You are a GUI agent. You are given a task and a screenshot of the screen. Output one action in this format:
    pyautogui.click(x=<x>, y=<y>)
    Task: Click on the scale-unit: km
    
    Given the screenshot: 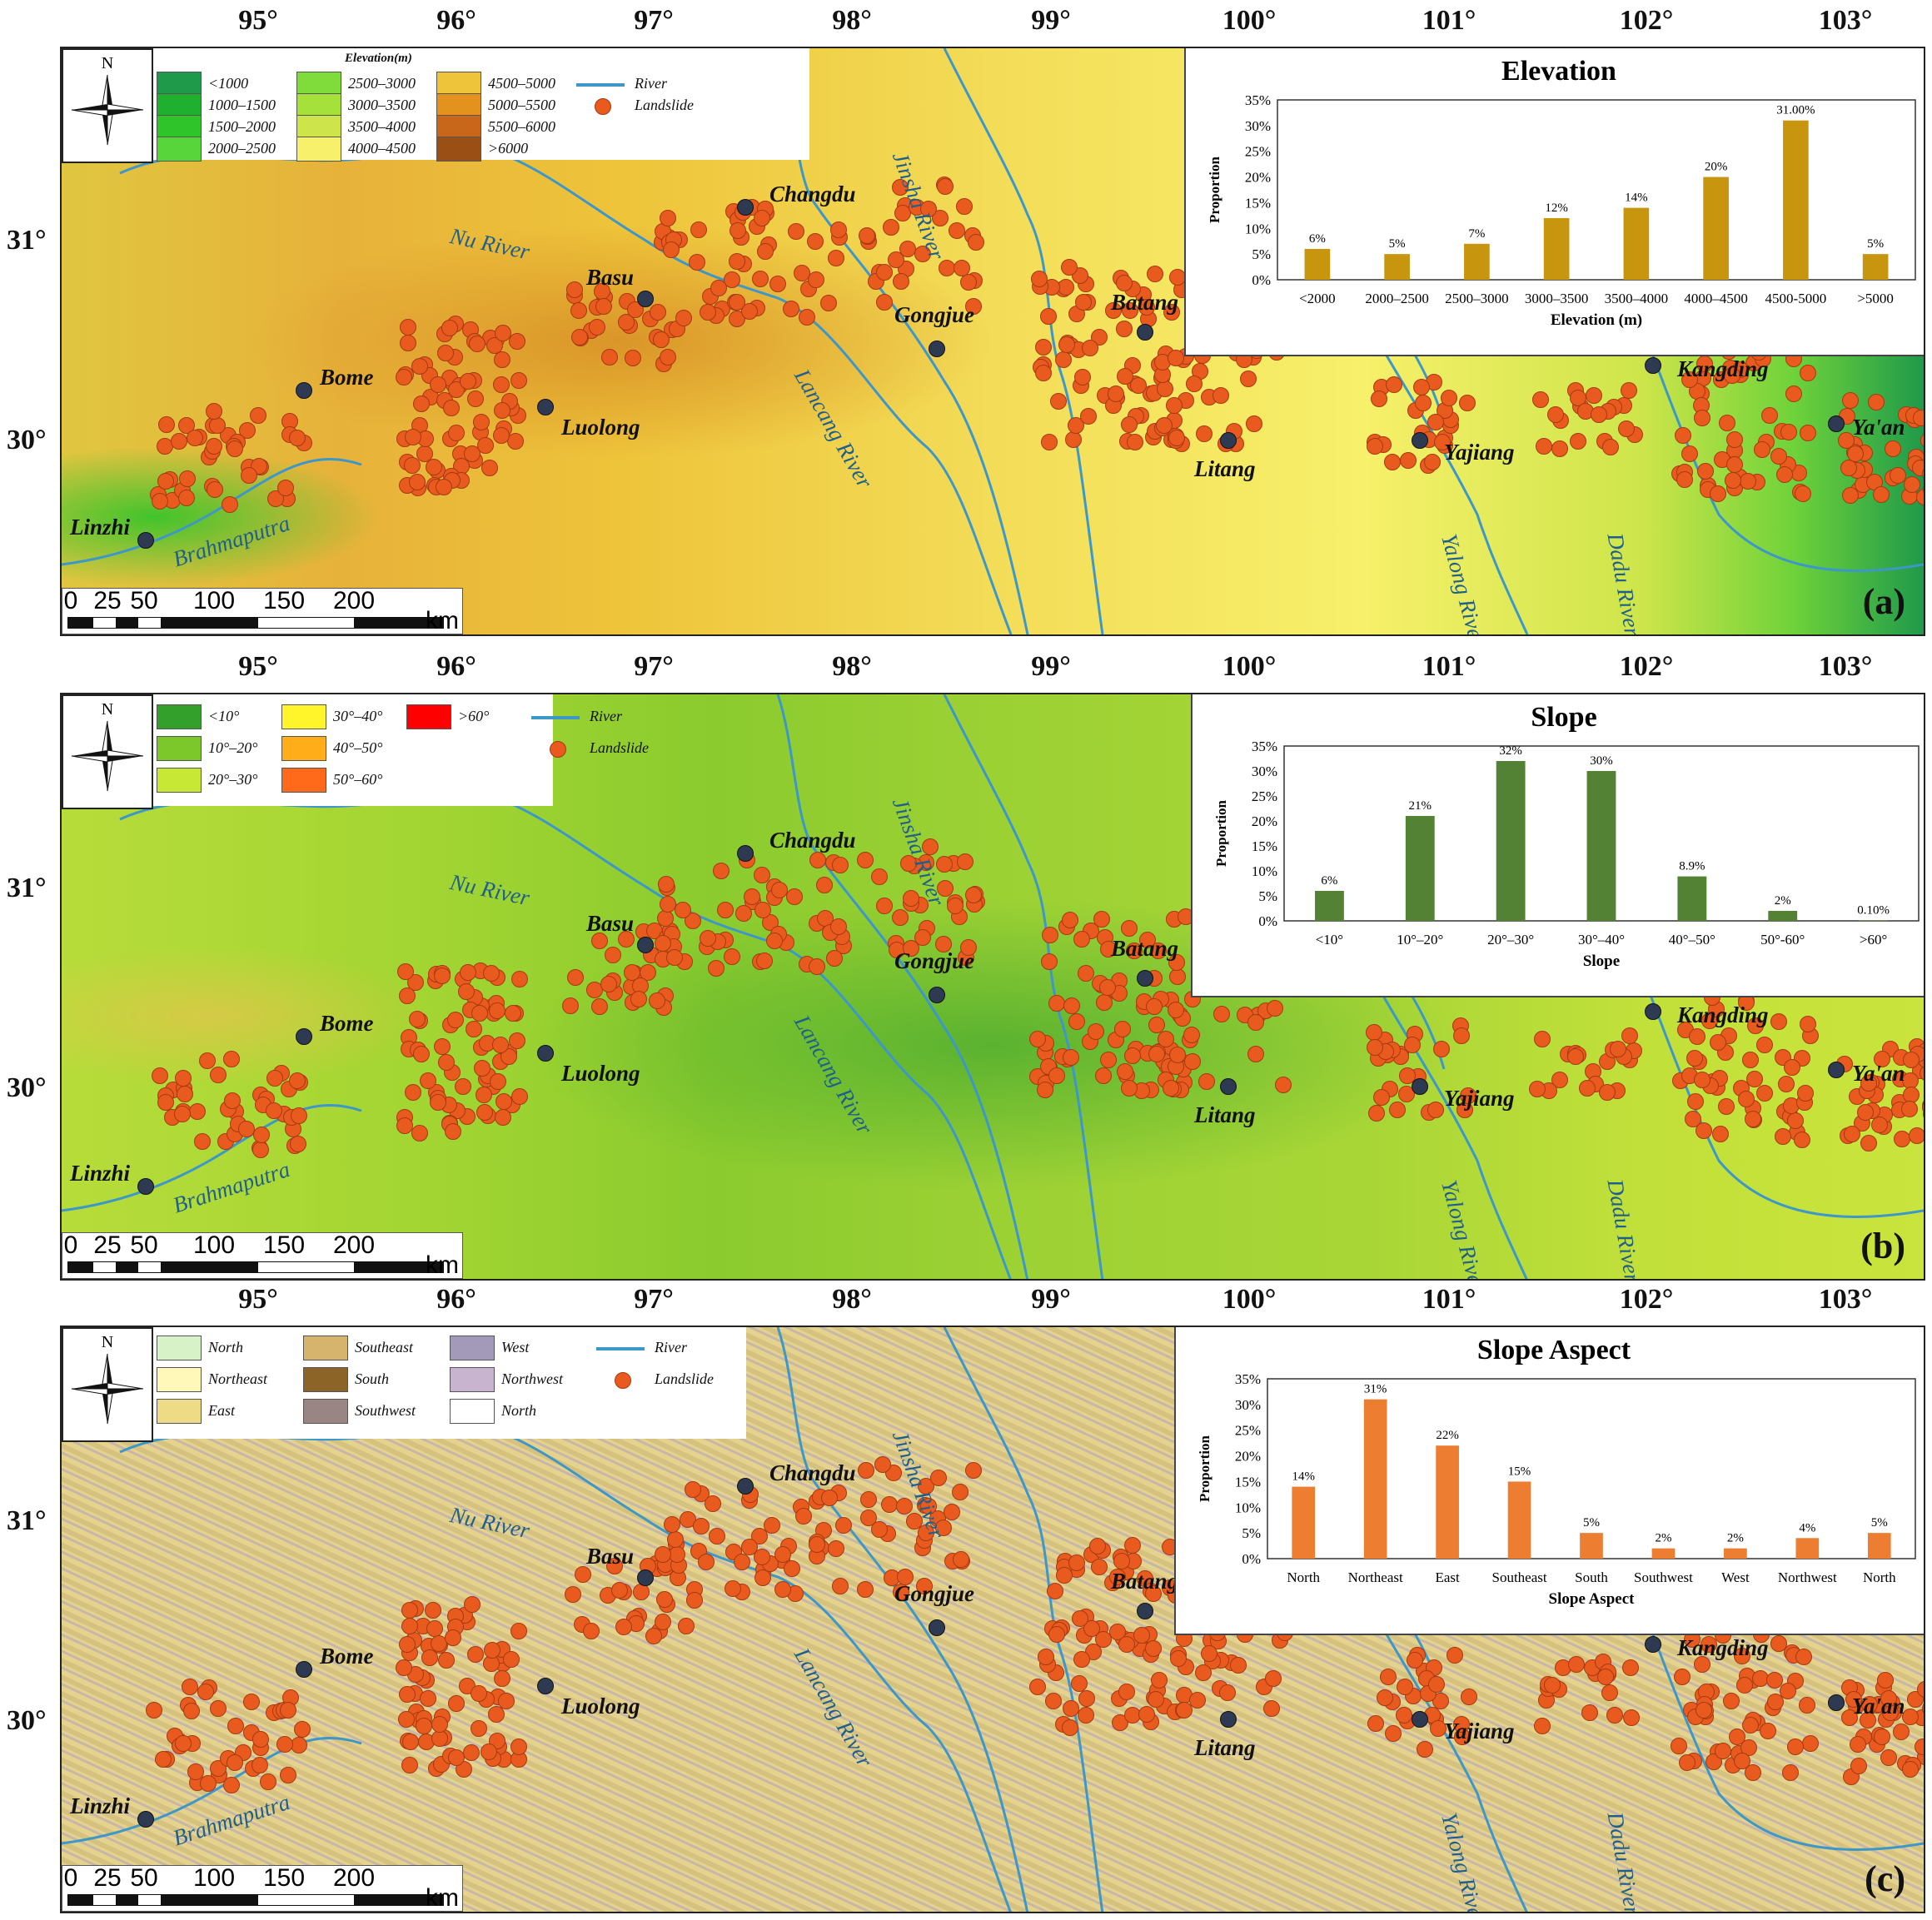 What is the action you would take?
    pyautogui.click(x=442, y=1898)
    